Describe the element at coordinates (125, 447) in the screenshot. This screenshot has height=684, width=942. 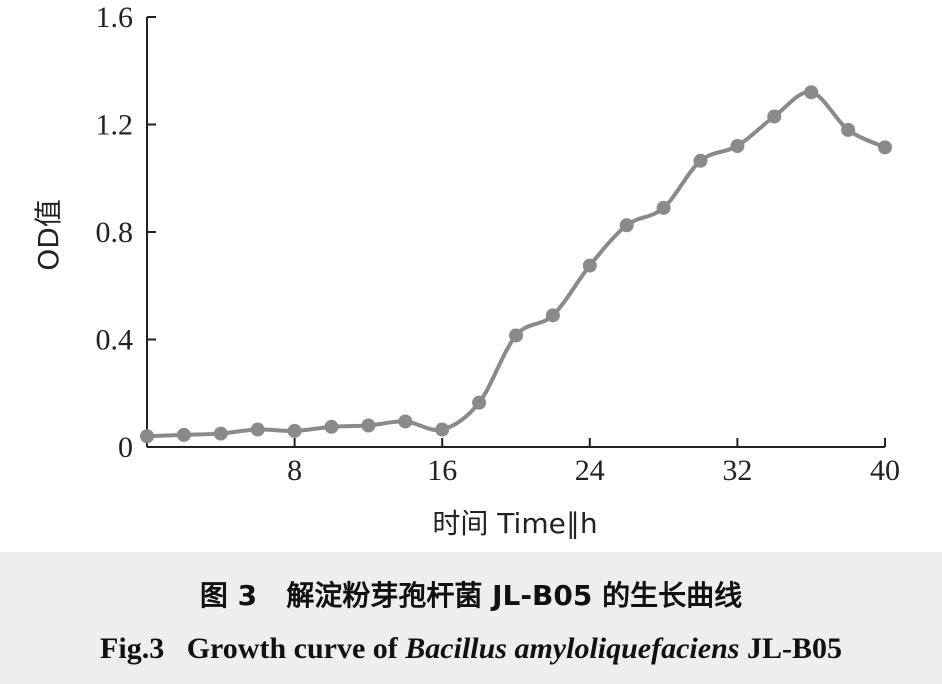
I see `y-tick-label: 0` at that location.